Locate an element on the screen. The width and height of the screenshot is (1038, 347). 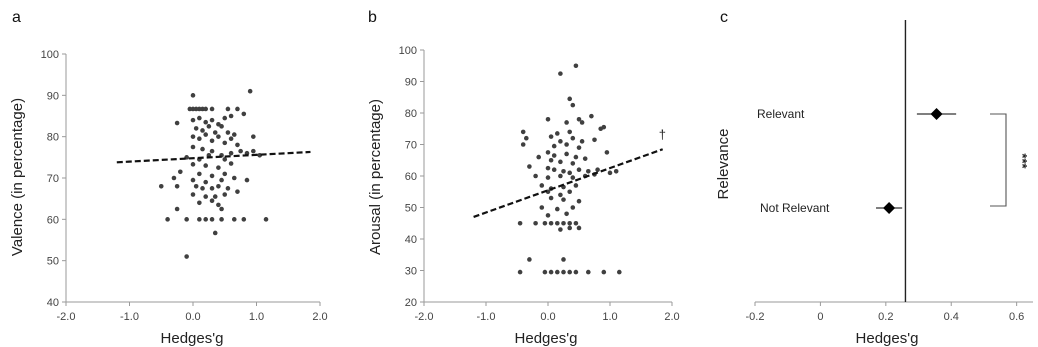
panel-a-xtick-label: 0.0 is located at coordinates (192, 317).